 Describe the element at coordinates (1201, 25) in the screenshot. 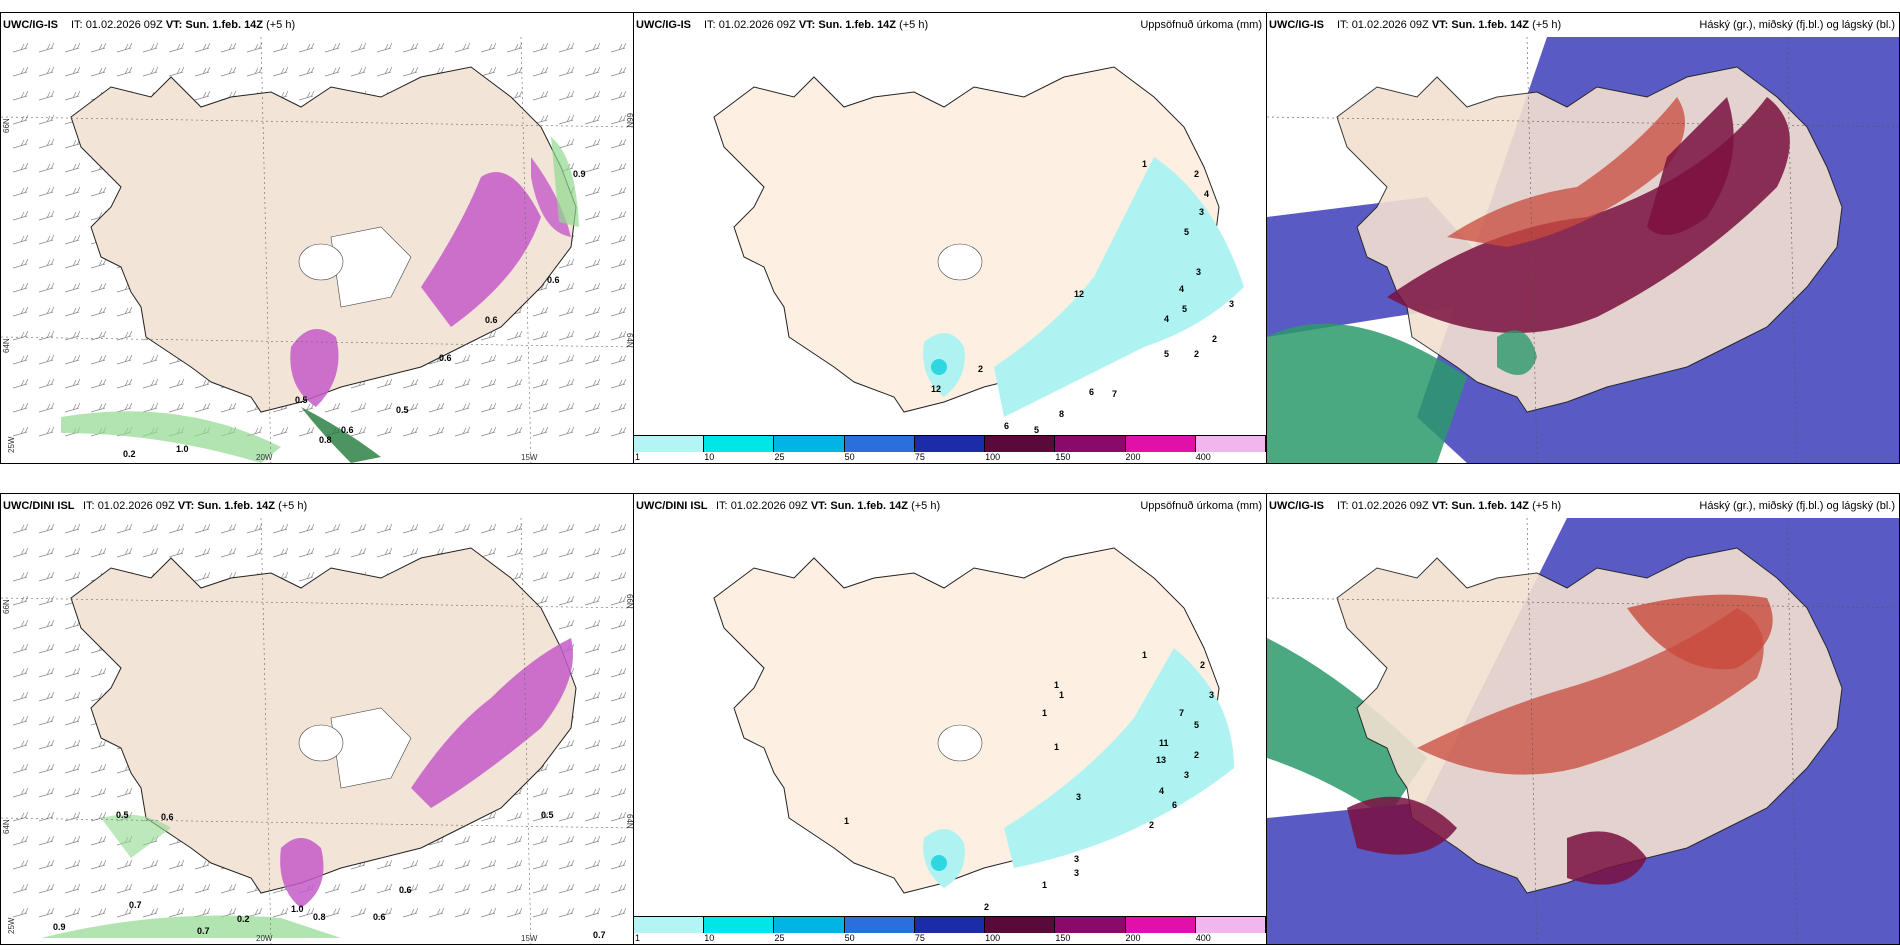

I see `panel-title: Uppsöfnuð úrkoma (mm)` at that location.